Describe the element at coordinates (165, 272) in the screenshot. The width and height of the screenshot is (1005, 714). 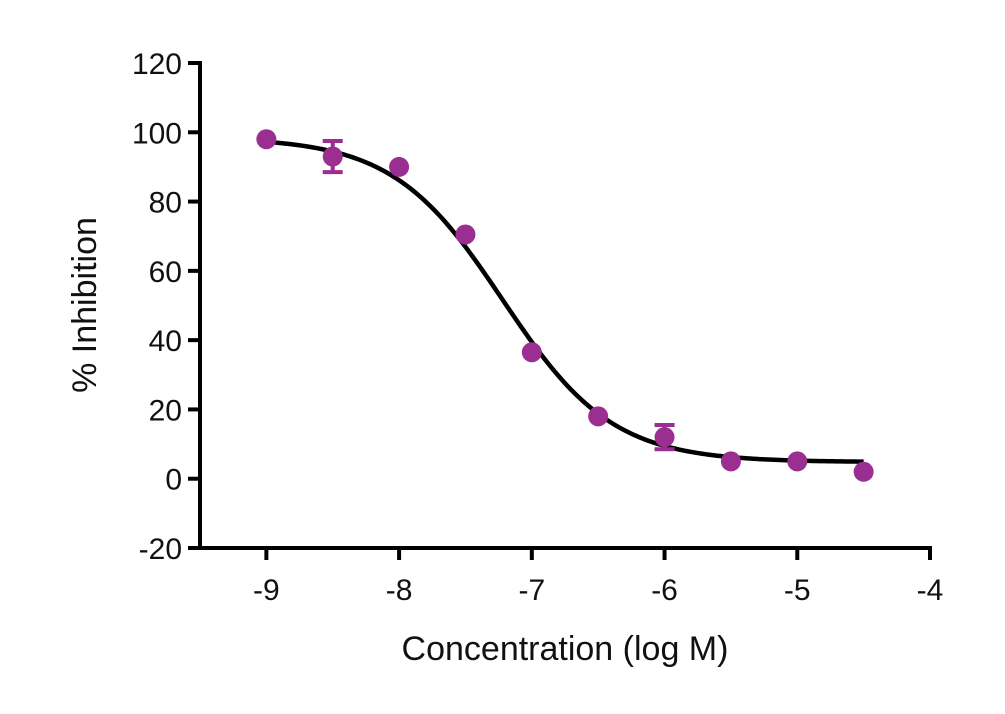
I see `y-tick-label: 60` at that location.